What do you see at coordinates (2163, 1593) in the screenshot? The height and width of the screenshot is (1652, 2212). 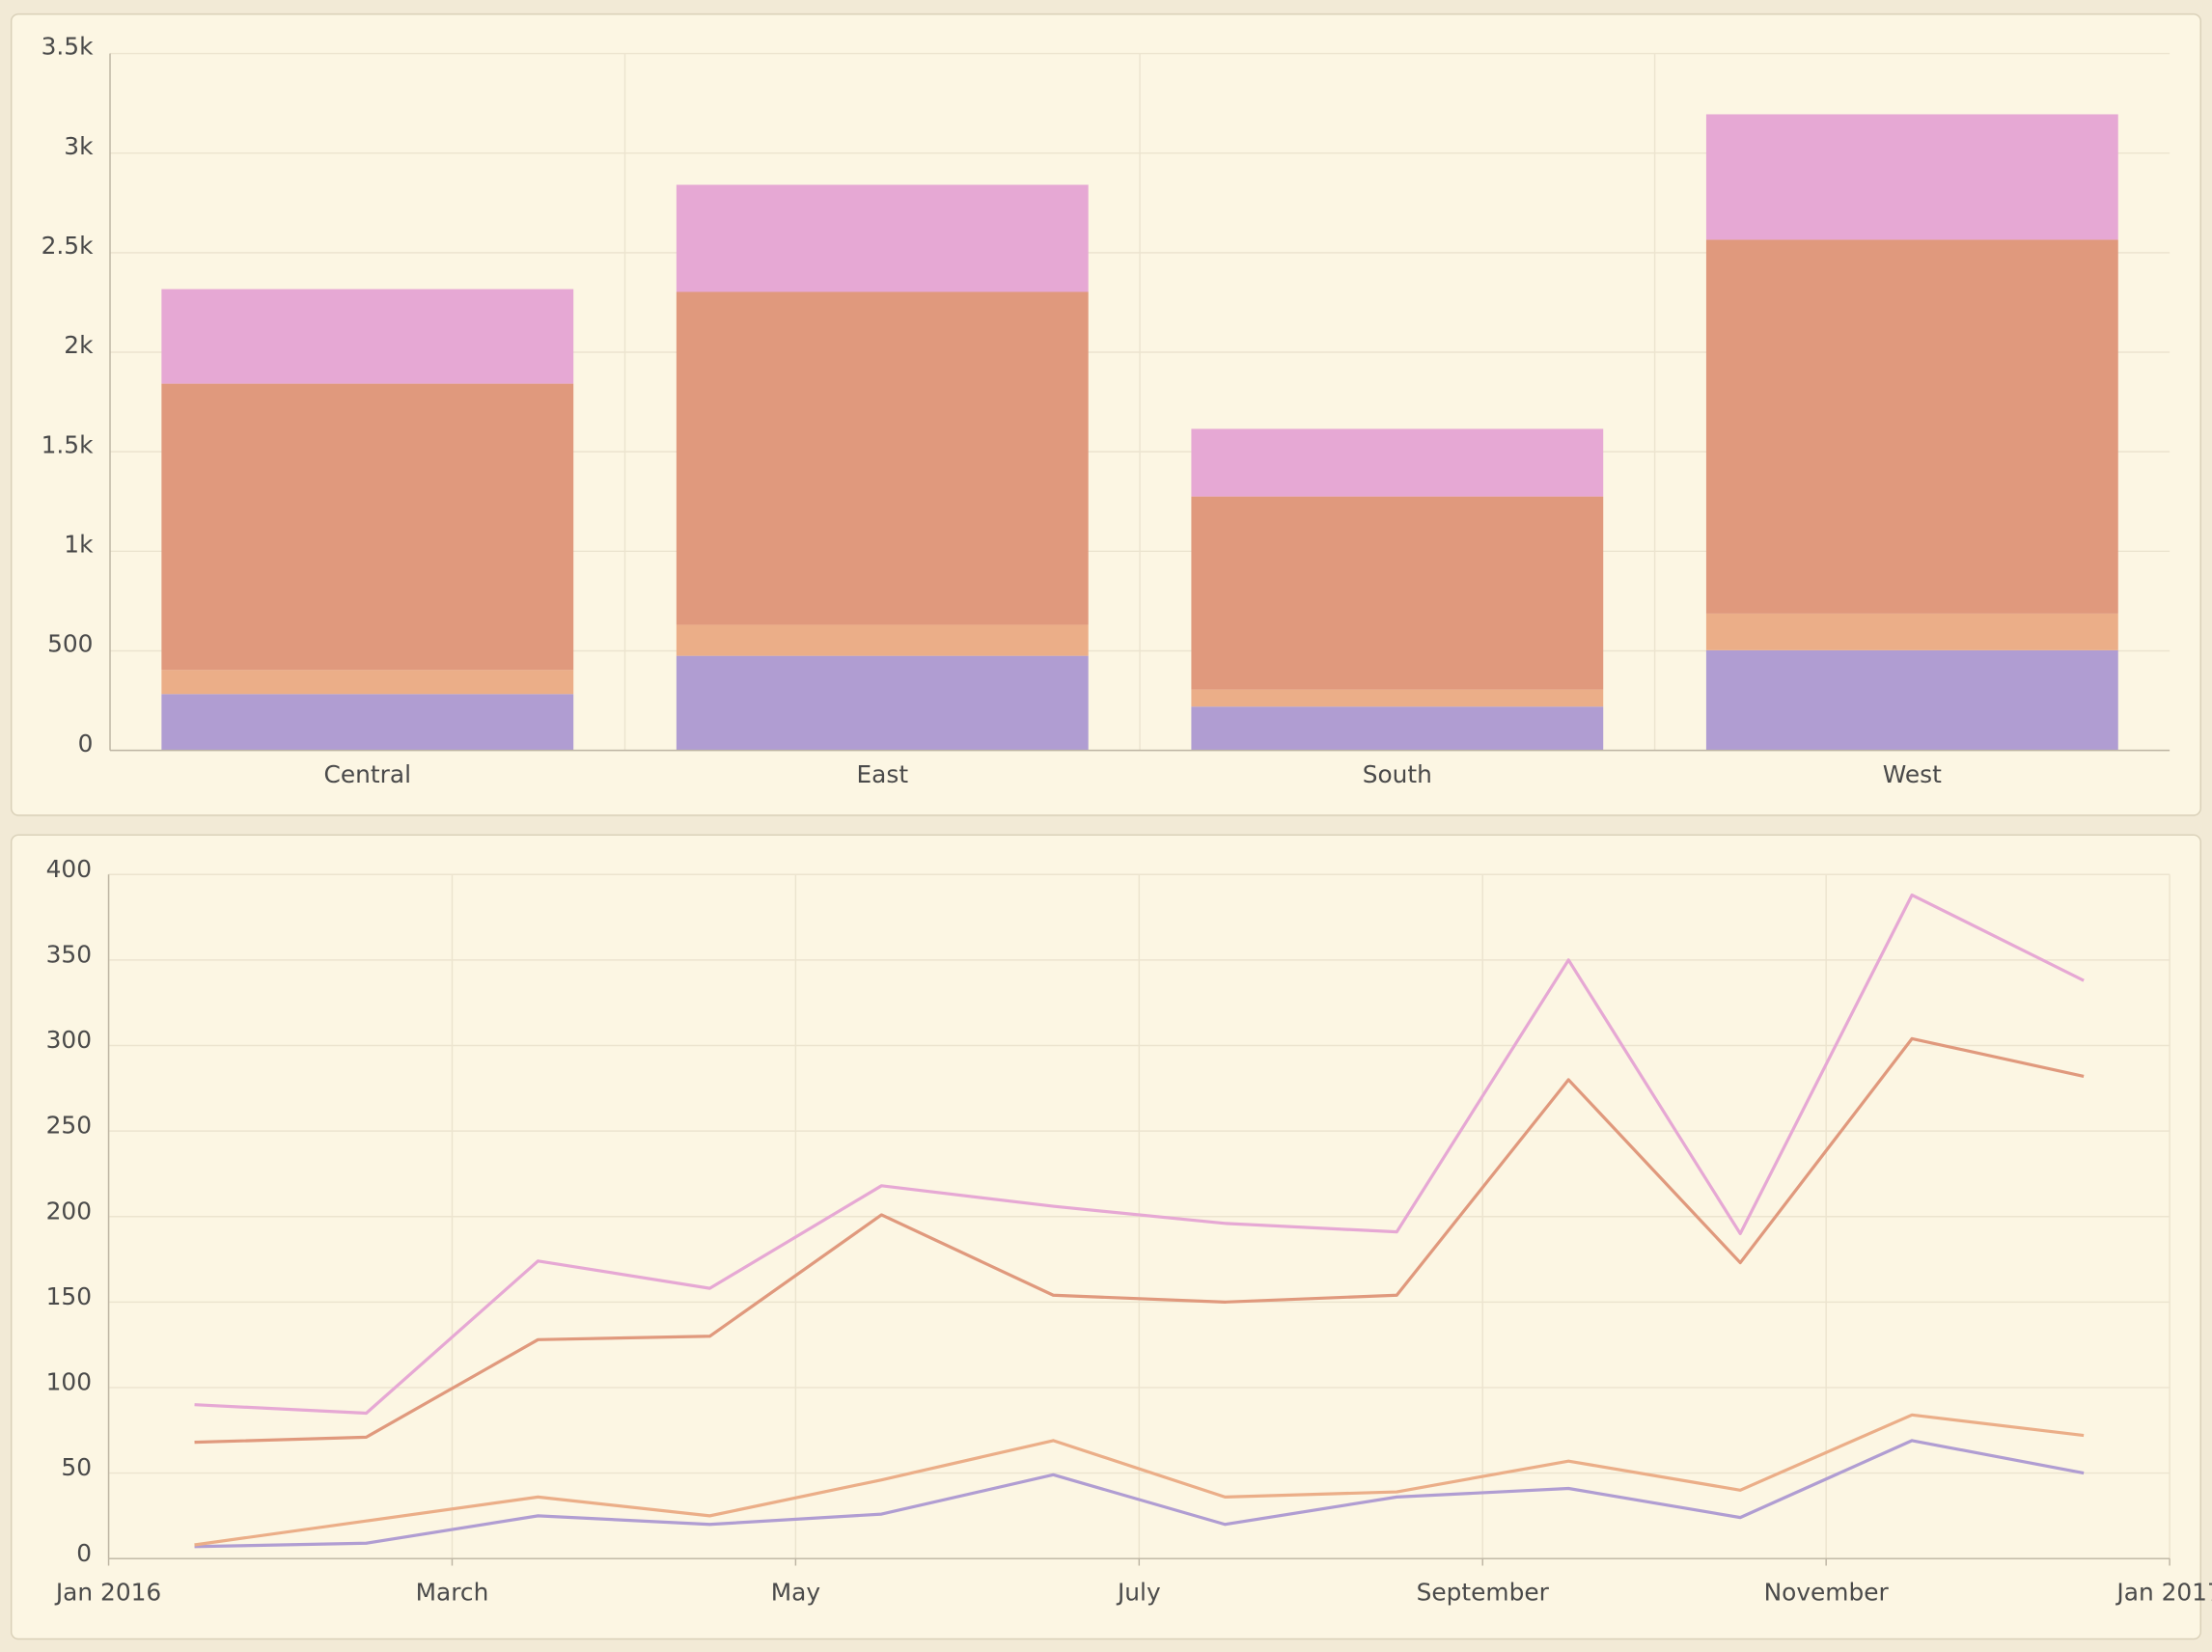 I see `x-tick-label: Jan 2017` at bounding box center [2163, 1593].